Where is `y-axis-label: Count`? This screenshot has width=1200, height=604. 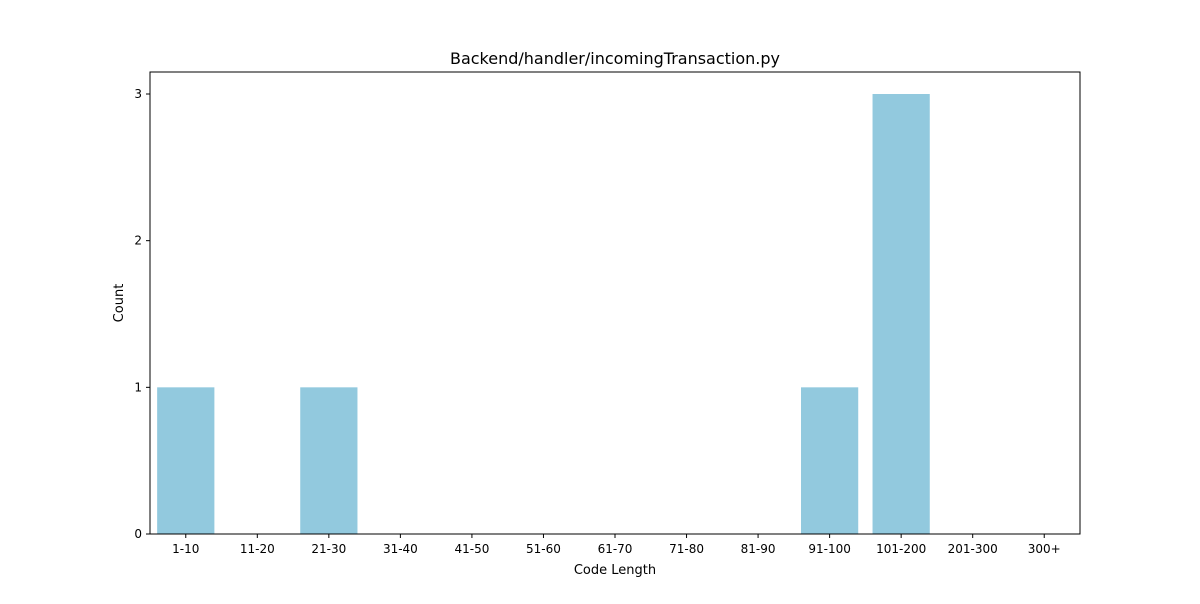
y-axis-label: Count is located at coordinates (119, 303).